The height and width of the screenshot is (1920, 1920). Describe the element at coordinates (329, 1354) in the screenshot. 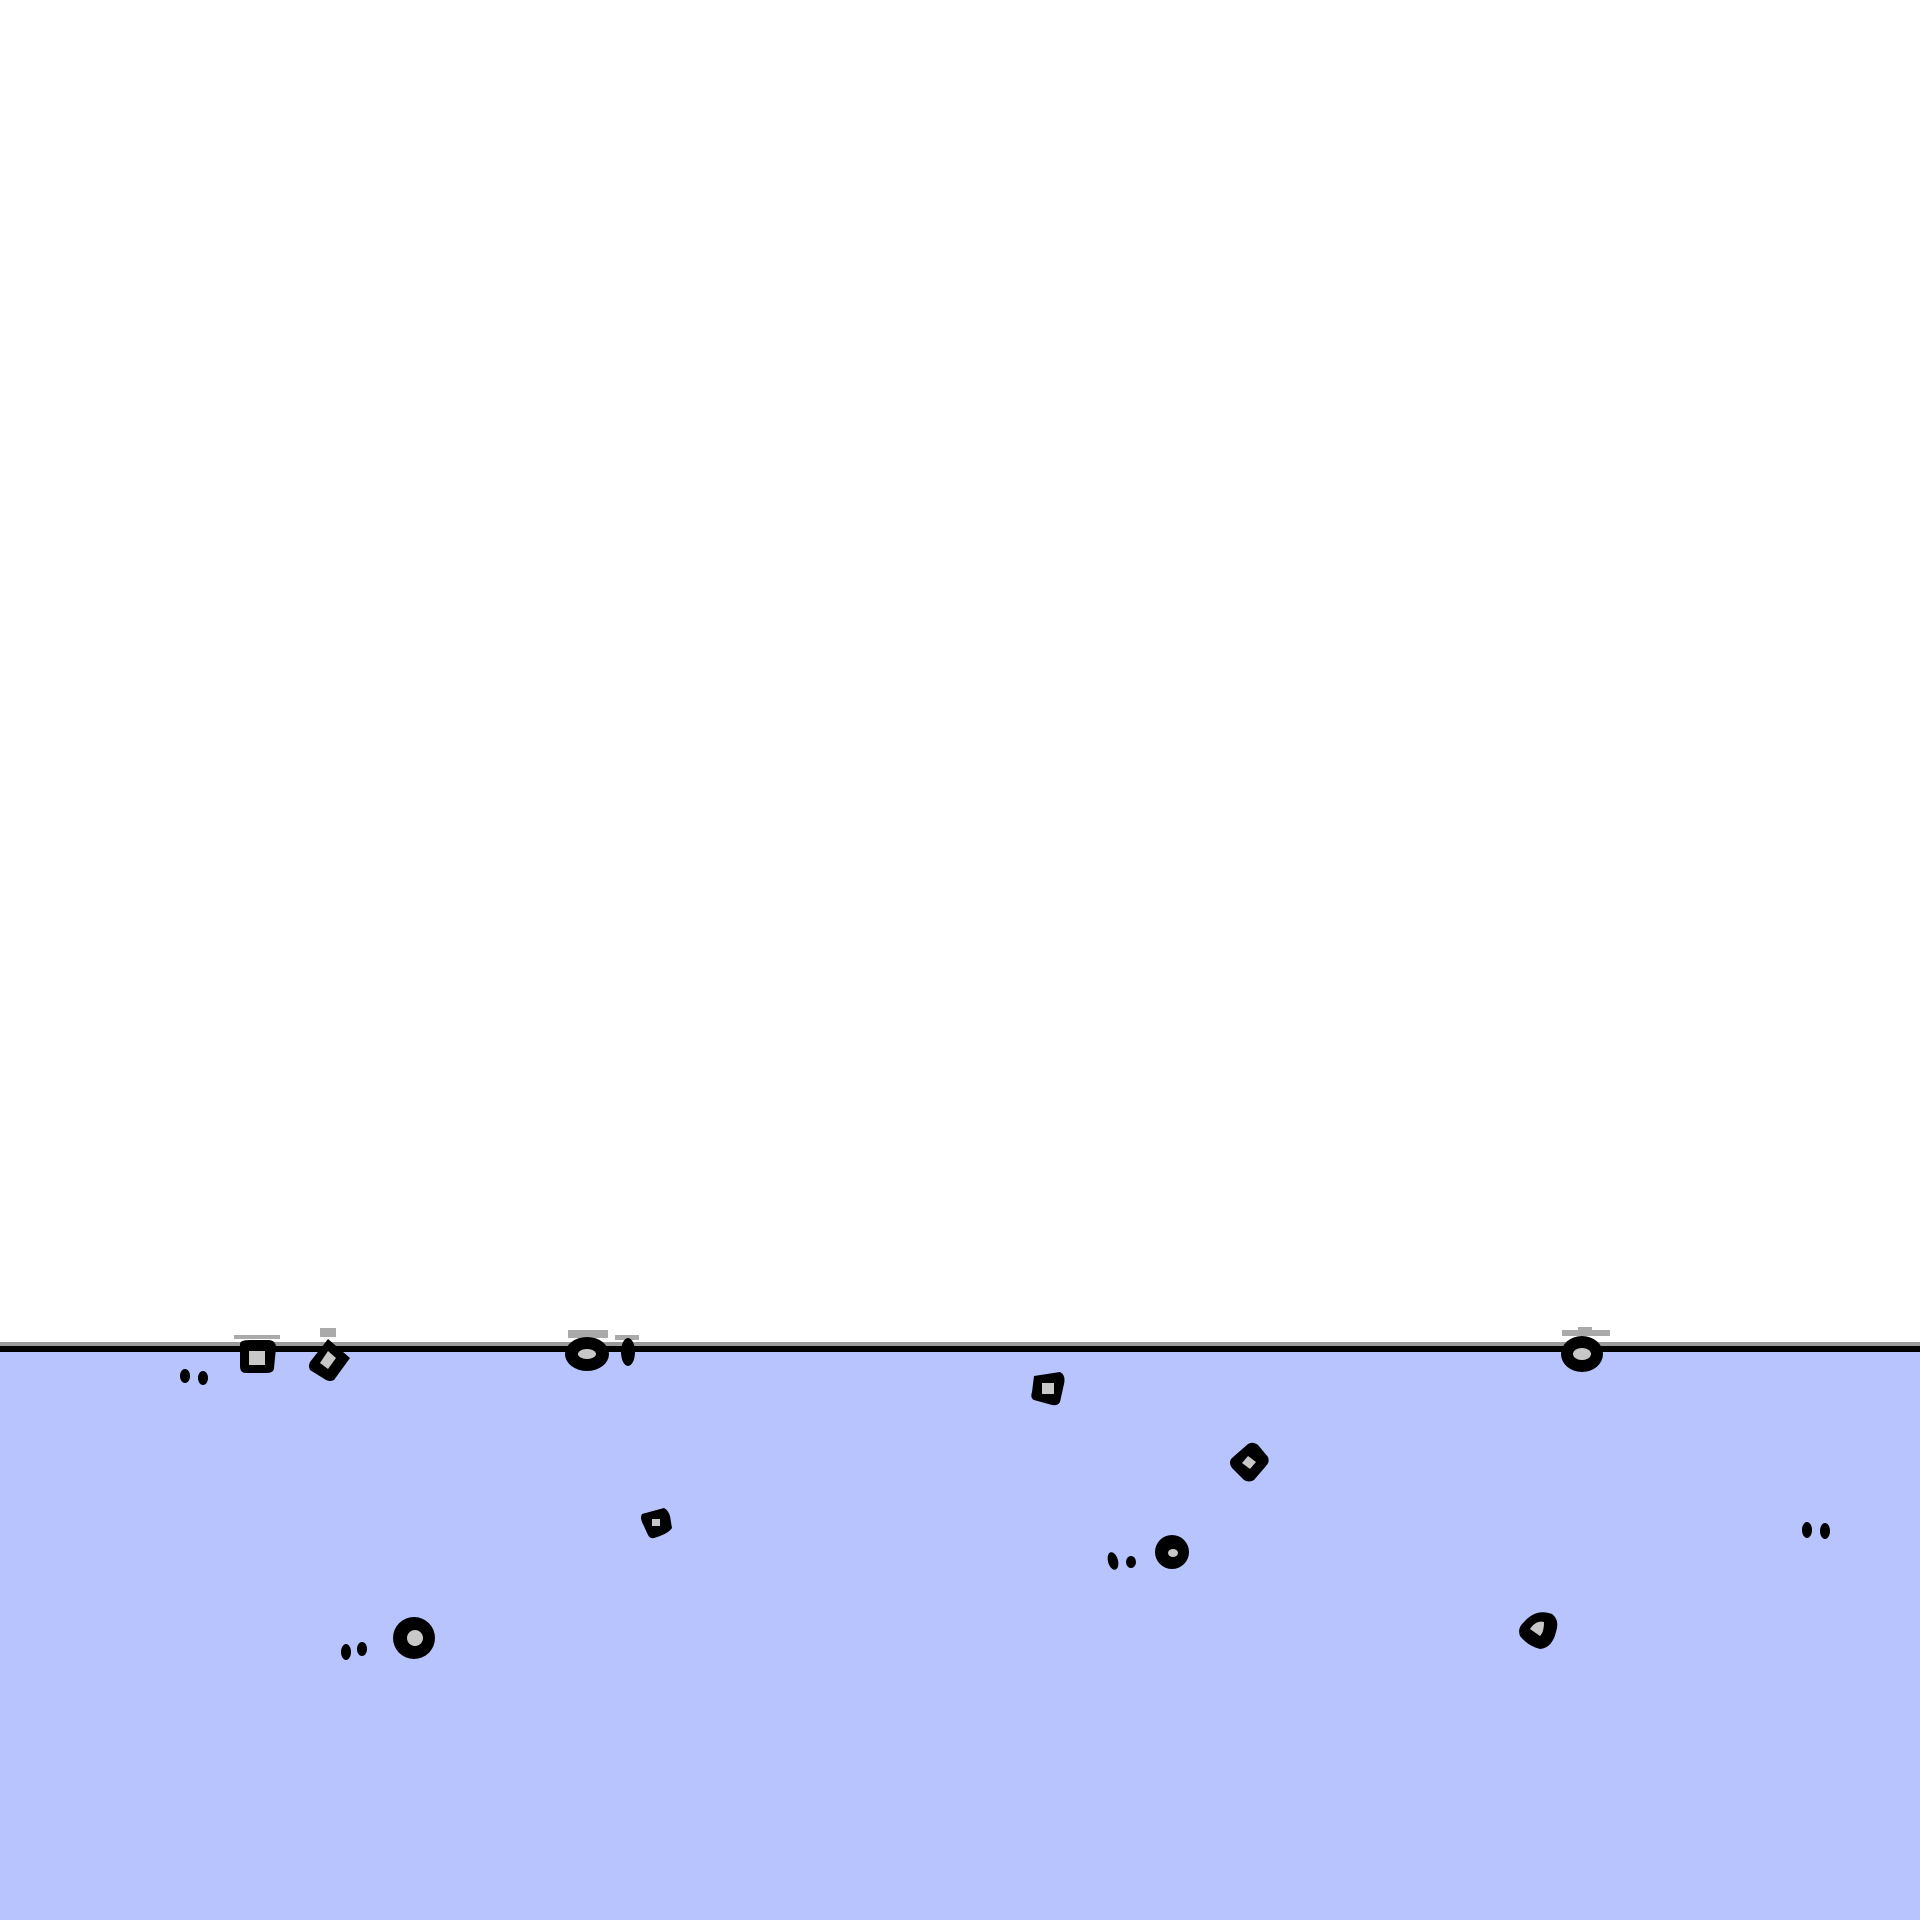

I see `floating-diamond-creature` at that location.